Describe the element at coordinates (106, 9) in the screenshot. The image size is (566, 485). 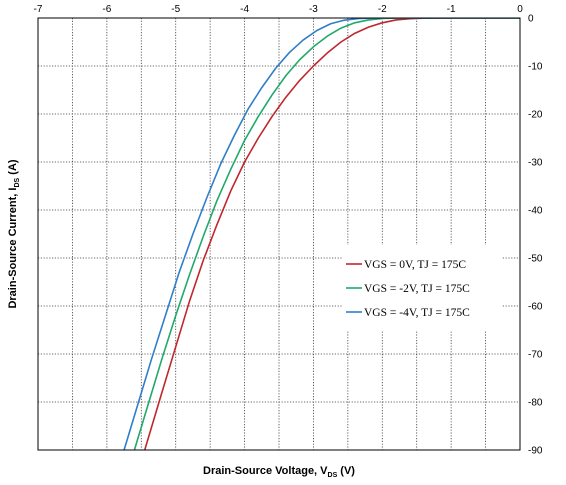
I see `x-tick-label: -6` at that location.